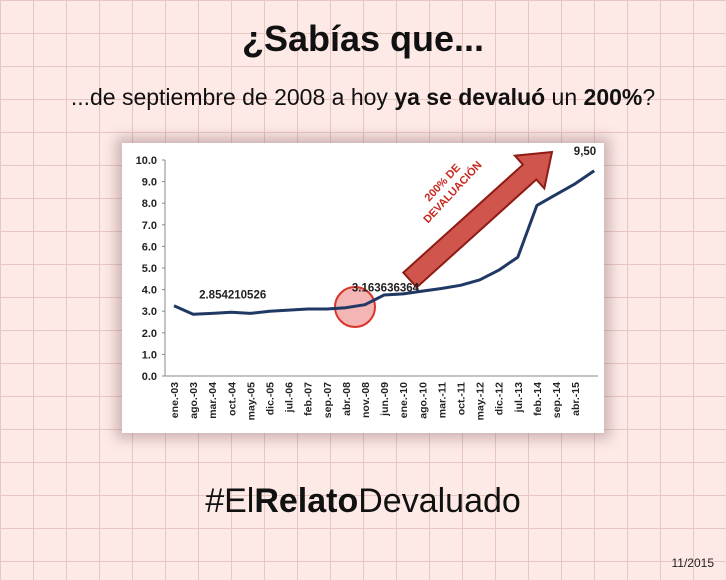  What do you see at coordinates (232, 295) in the screenshot?
I see `data-label: 2.854210526` at bounding box center [232, 295].